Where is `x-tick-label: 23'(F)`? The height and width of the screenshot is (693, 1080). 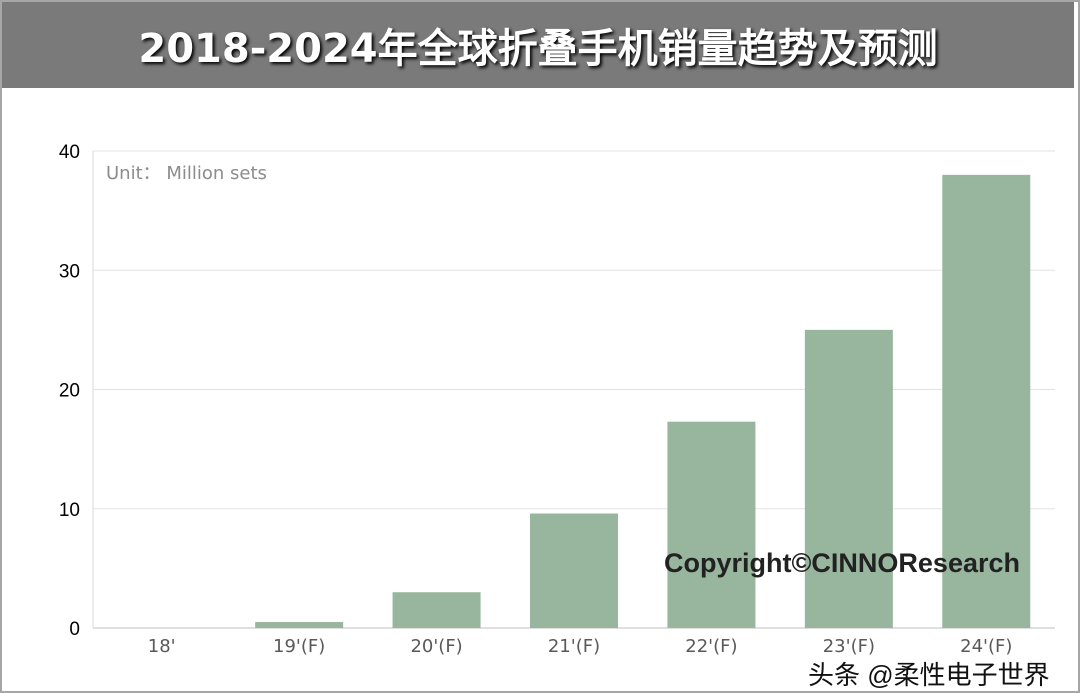 x-tick-label: 23'(F) is located at coordinates (849, 646).